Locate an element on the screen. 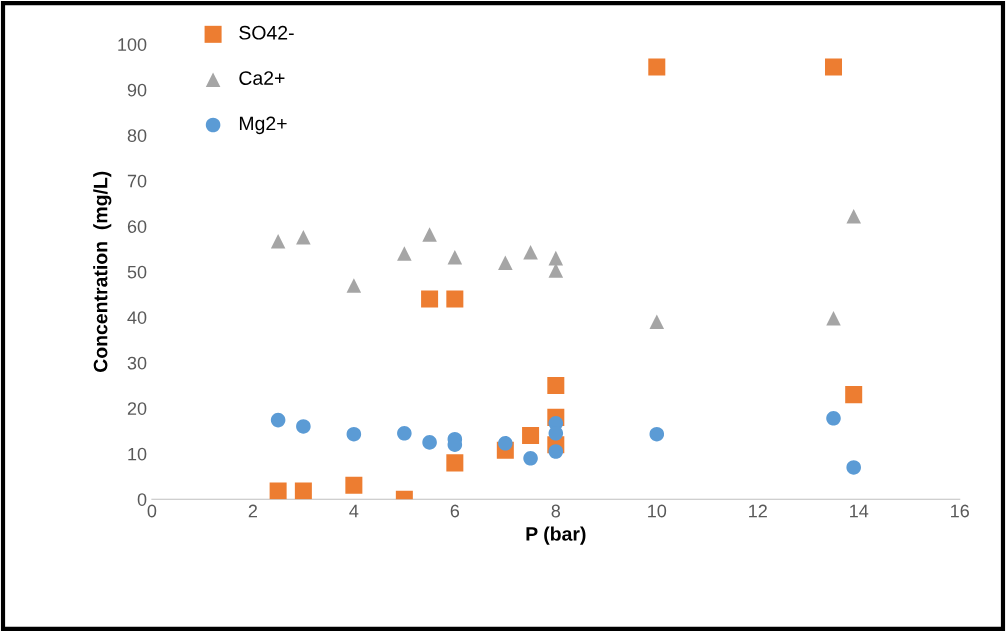  legend-label: Ca2+ is located at coordinates (262, 78).